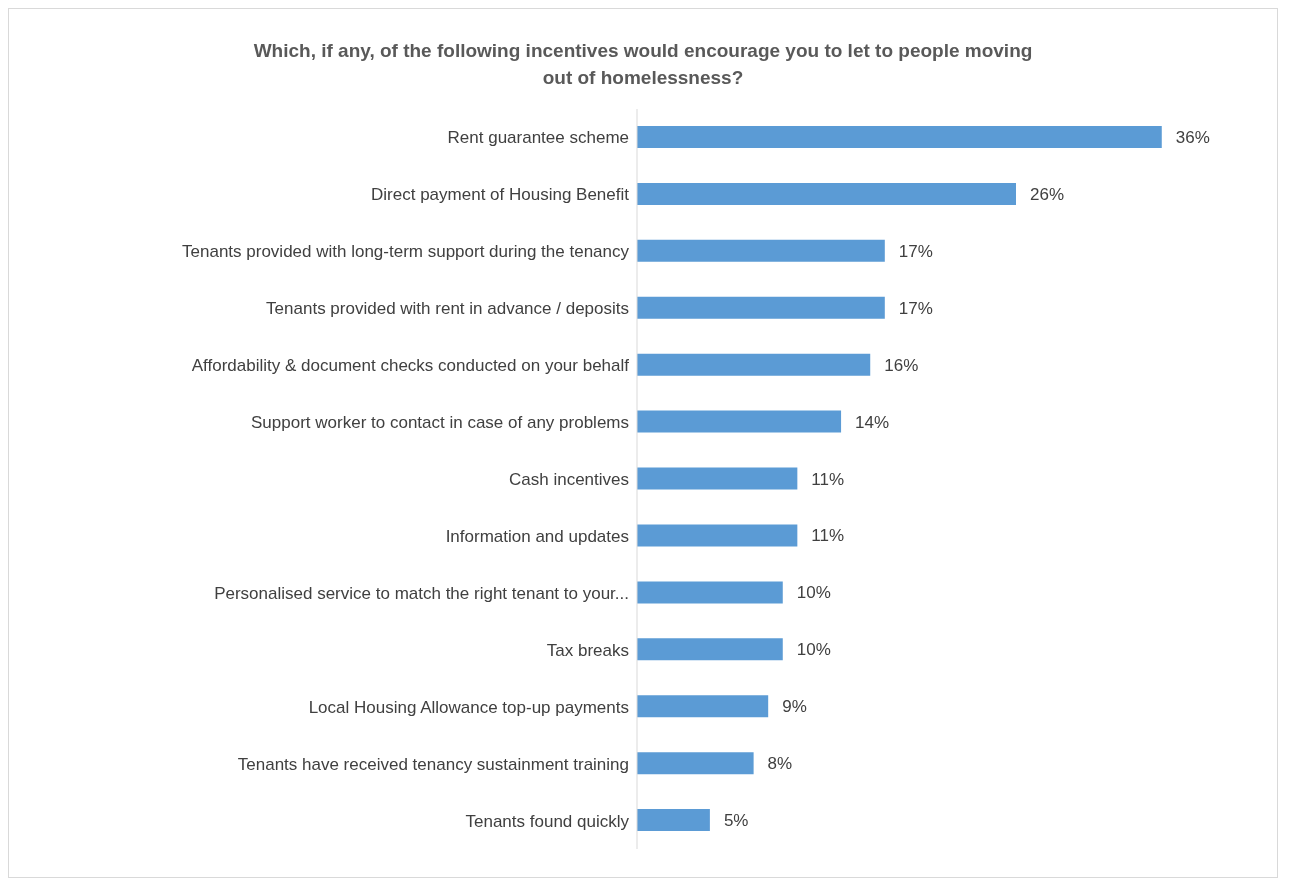 The width and height of the screenshot is (1290, 892). Describe the element at coordinates (568, 480) in the screenshot. I see `y-tick-label: Cash incentives` at that location.